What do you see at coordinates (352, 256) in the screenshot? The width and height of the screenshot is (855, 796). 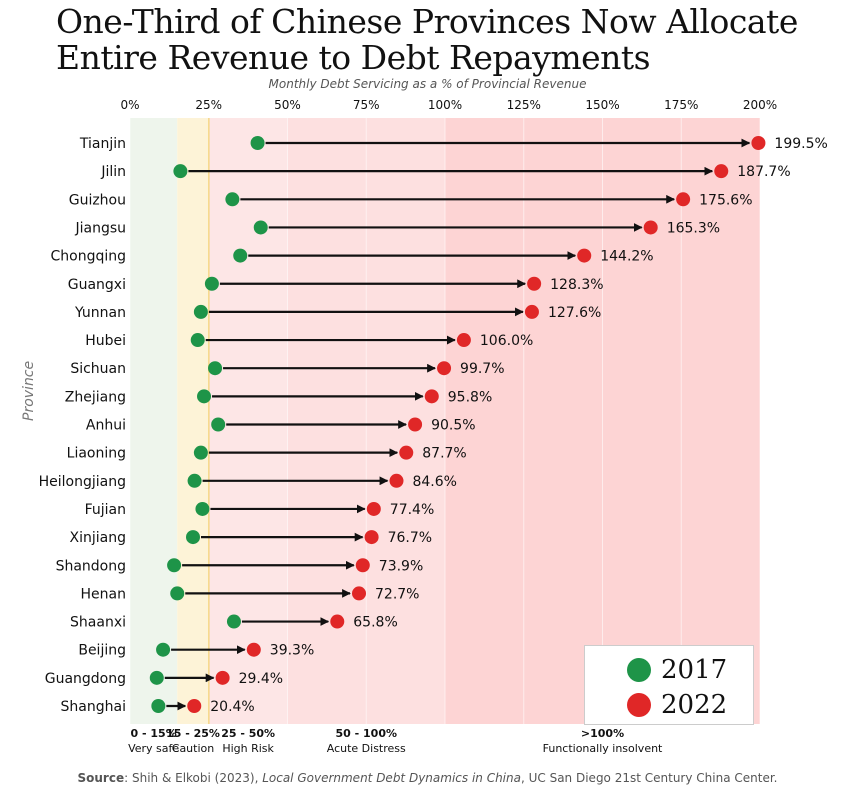 I see `province-row: Chongqing 144.2%` at bounding box center [352, 256].